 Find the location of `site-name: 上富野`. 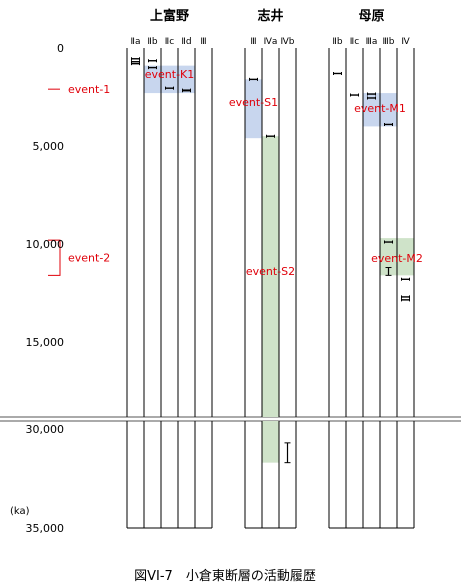

site-name: 上富野 is located at coordinates (169, 16).